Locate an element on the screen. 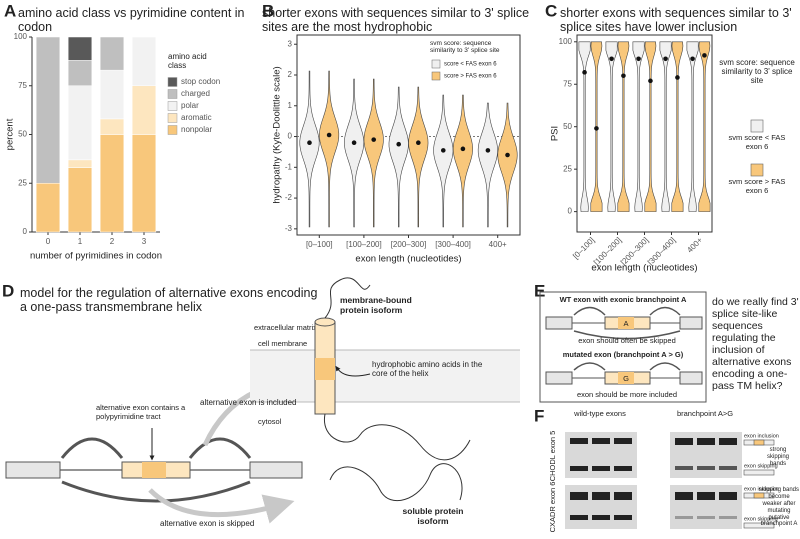  panel-letter: D is located at coordinates (8, 290).